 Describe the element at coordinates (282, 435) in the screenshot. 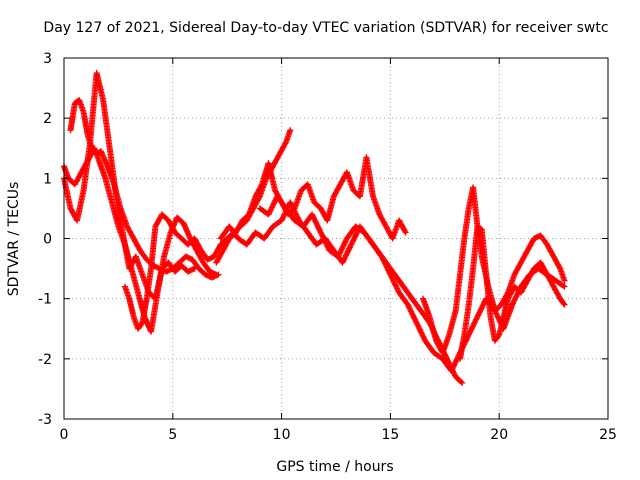

I see `x-tick-label: 10` at that location.